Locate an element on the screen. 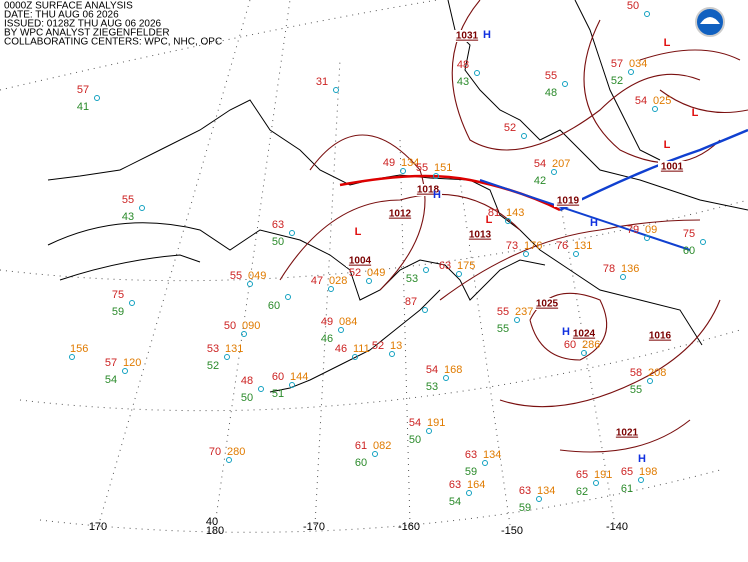  temperature: 65 is located at coordinates (582, 475).